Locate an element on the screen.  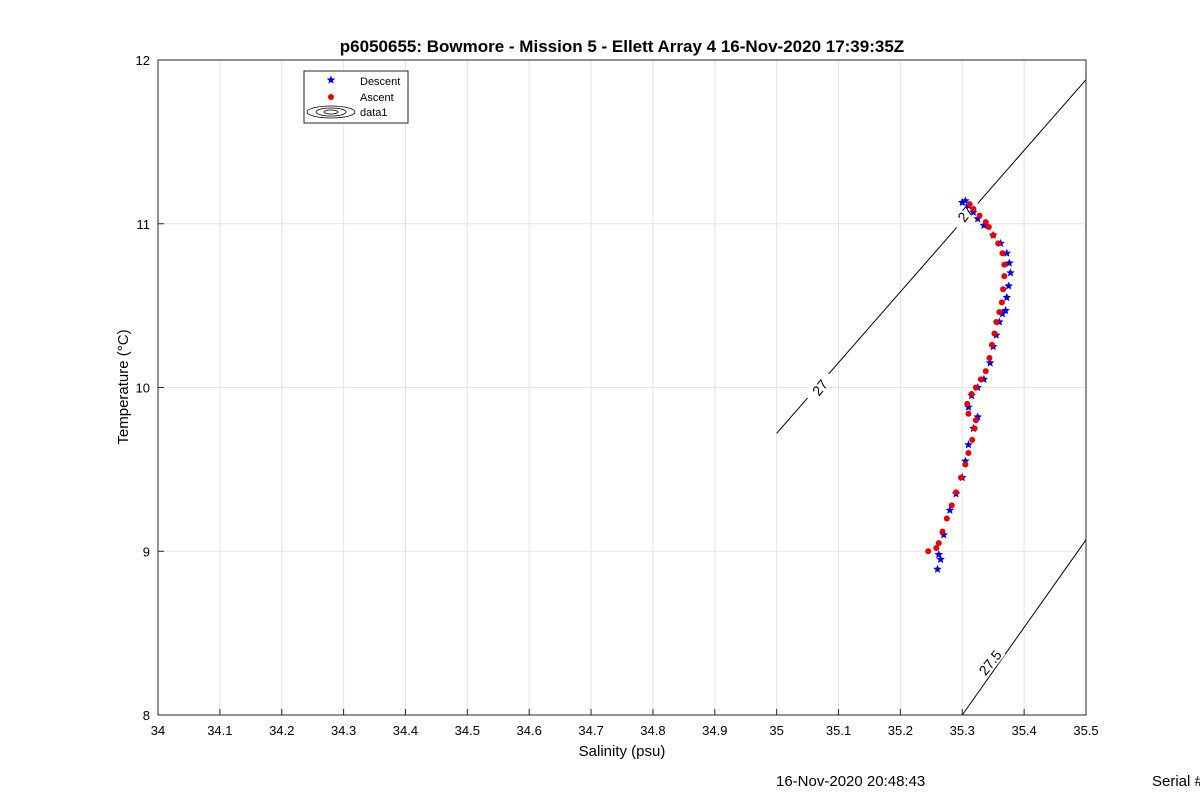
x-tick-label: 35.5 is located at coordinates (1085, 730).